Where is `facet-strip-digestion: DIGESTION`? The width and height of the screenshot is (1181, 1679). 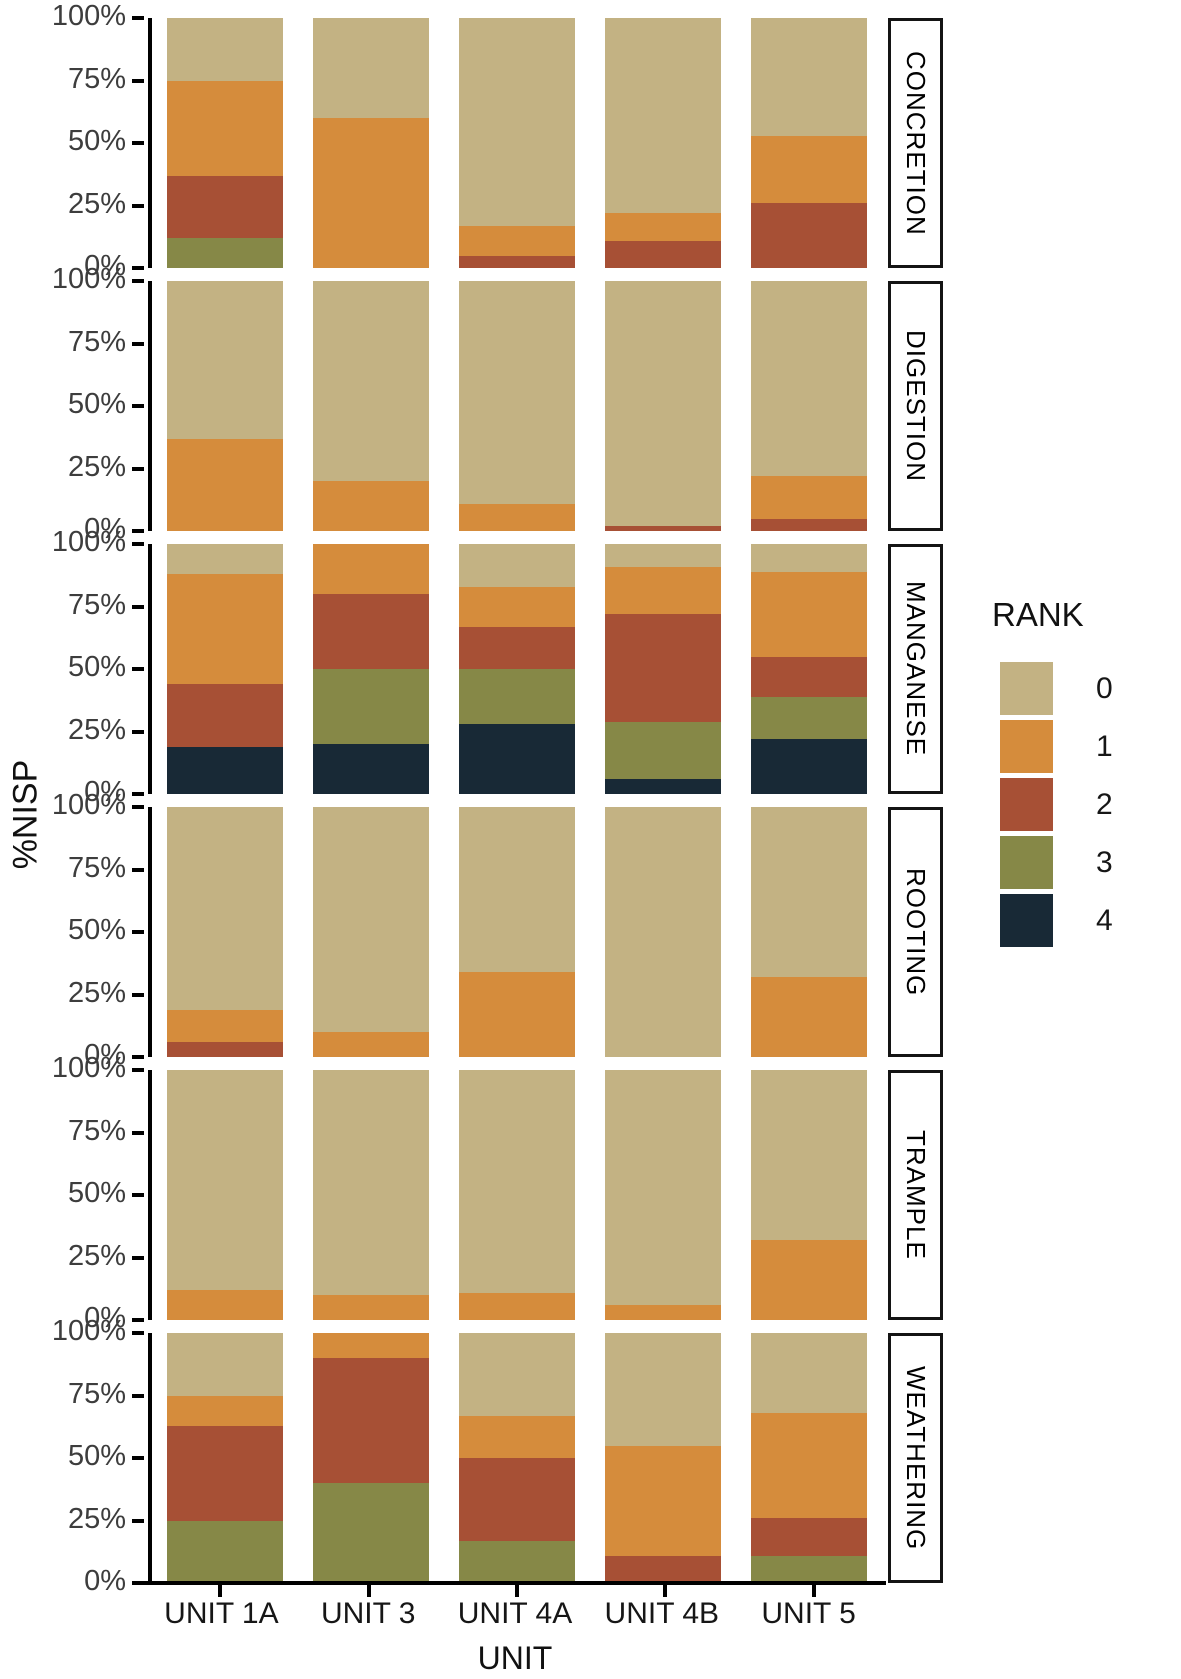
facet-strip-digestion: DIGESTION is located at coordinates (915, 406).